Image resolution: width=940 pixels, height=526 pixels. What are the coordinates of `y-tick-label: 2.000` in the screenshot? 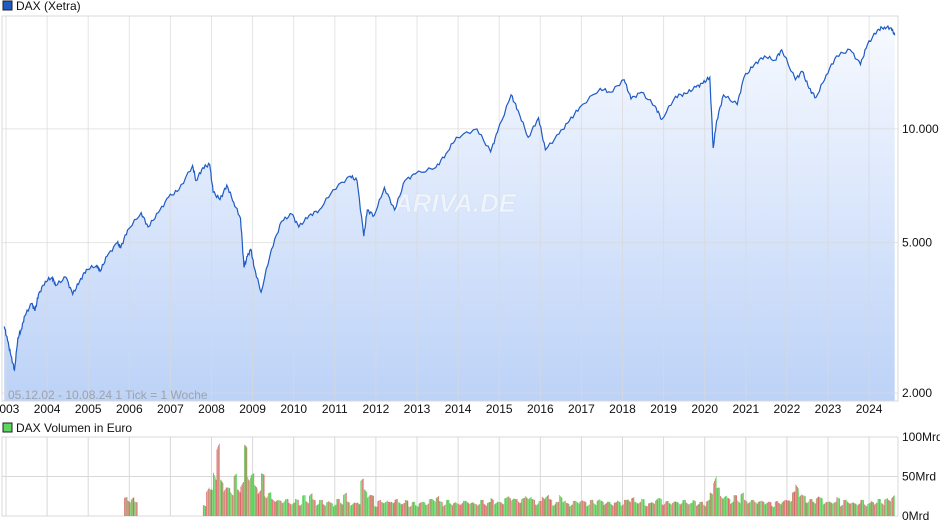 It's located at (917, 393).